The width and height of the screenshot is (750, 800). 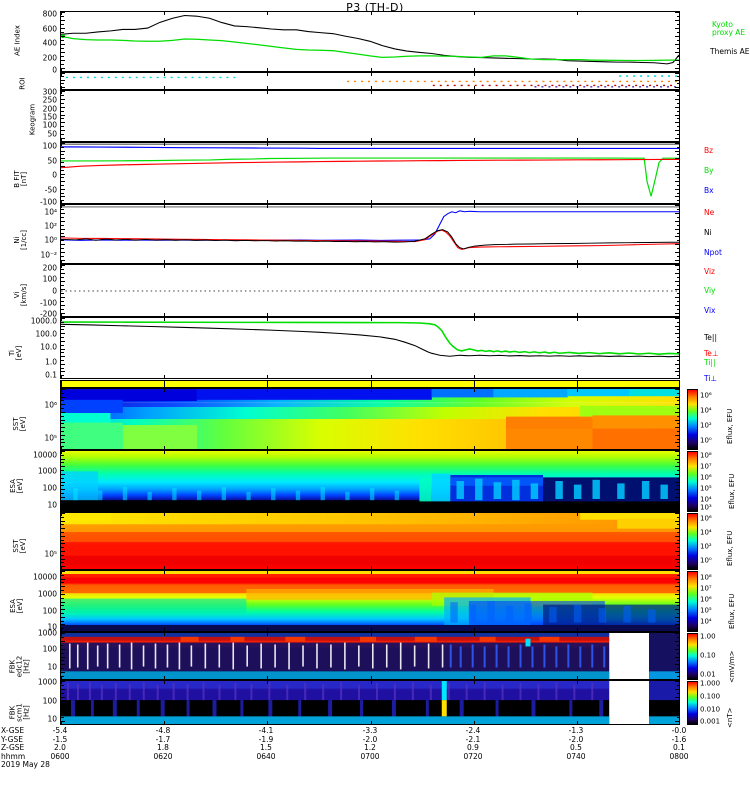 What do you see at coordinates (370, 339) in the screenshot?
I see `ti-plot` at bounding box center [370, 339].